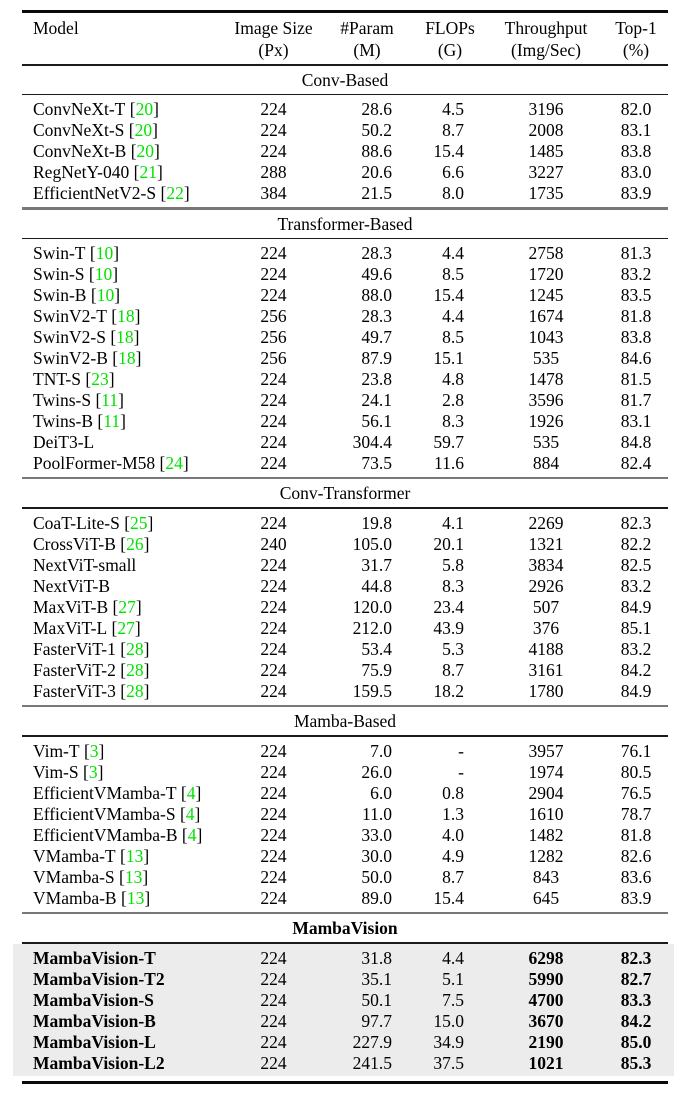  Describe the element at coordinates (273, 28) in the screenshot. I see `column-header-label: Image Size` at that location.